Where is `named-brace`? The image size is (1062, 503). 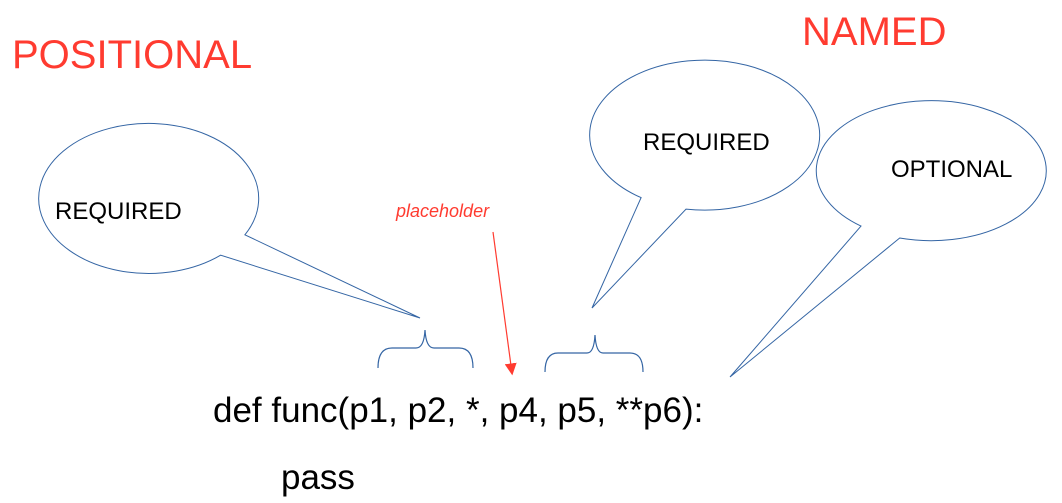
named-brace is located at coordinates (594, 353).